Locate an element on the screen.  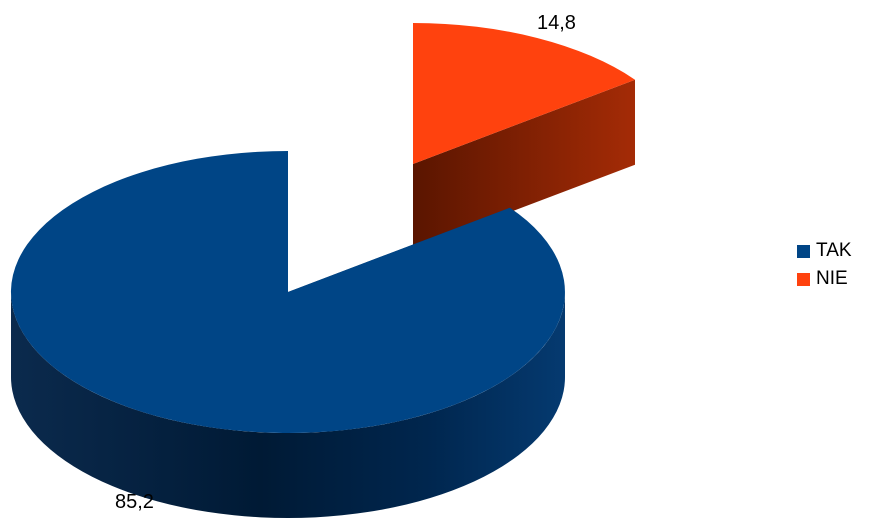
legend-swatch-tak is located at coordinates (803, 251).